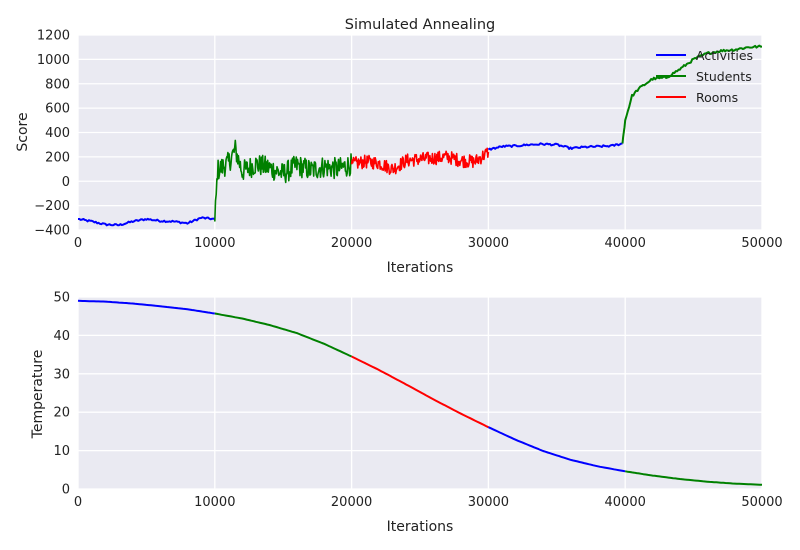 The image size is (800, 550). What do you see at coordinates (57, 84) in the screenshot?
I see `y-tick-label: 800` at bounding box center [57, 84].